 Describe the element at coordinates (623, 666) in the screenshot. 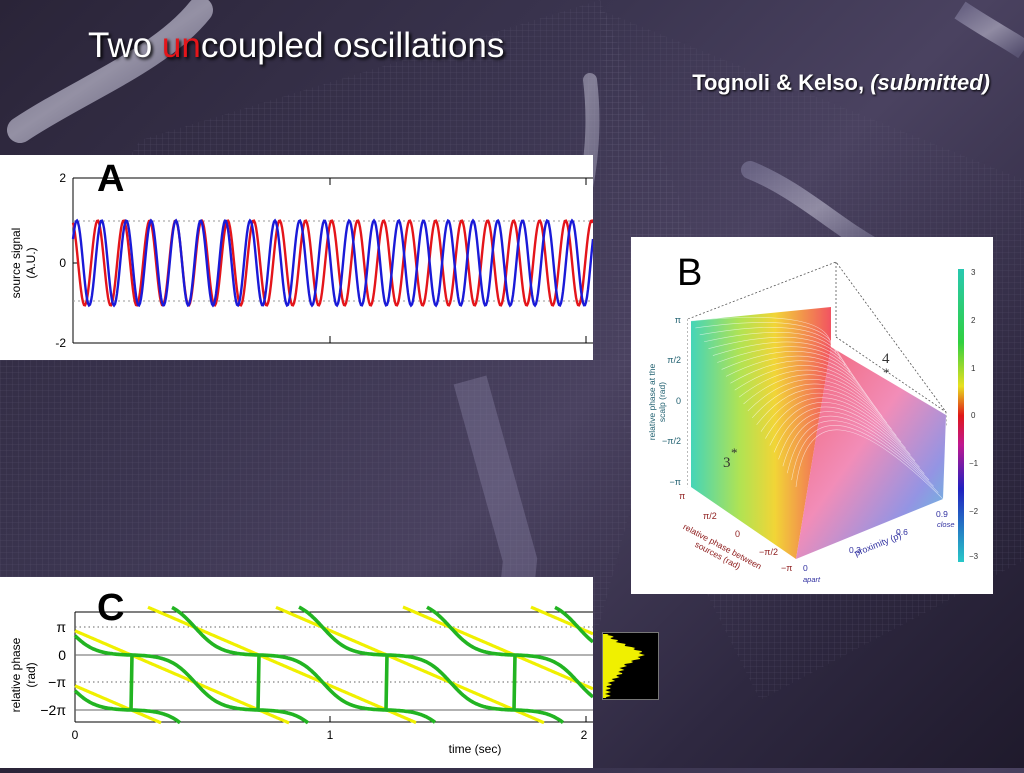

I see `inset-histogram-bars` at that location.